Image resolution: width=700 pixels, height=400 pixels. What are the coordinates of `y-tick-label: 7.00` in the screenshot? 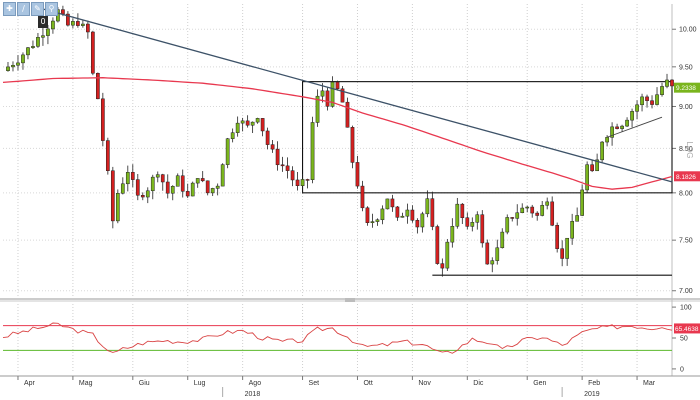 It's located at (686, 291).